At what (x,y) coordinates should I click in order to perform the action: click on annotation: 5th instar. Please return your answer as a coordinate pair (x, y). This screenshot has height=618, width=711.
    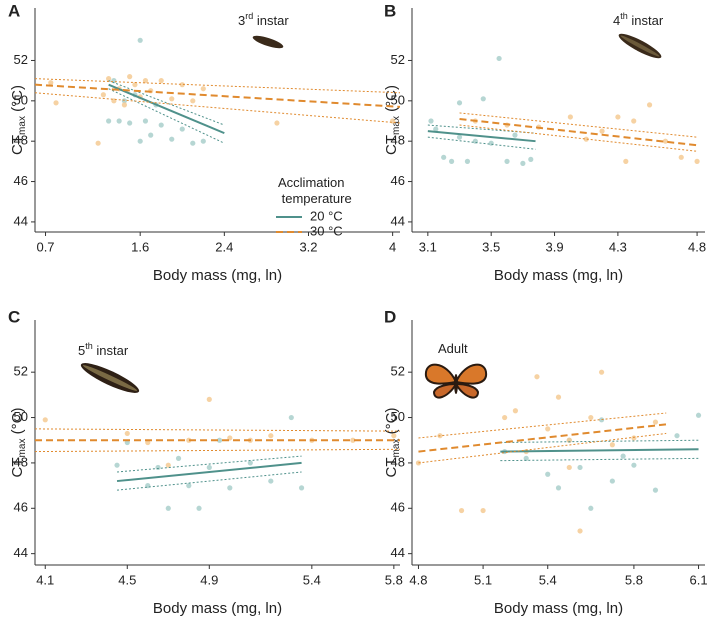
    Looking at the image, I should click on (103, 349).